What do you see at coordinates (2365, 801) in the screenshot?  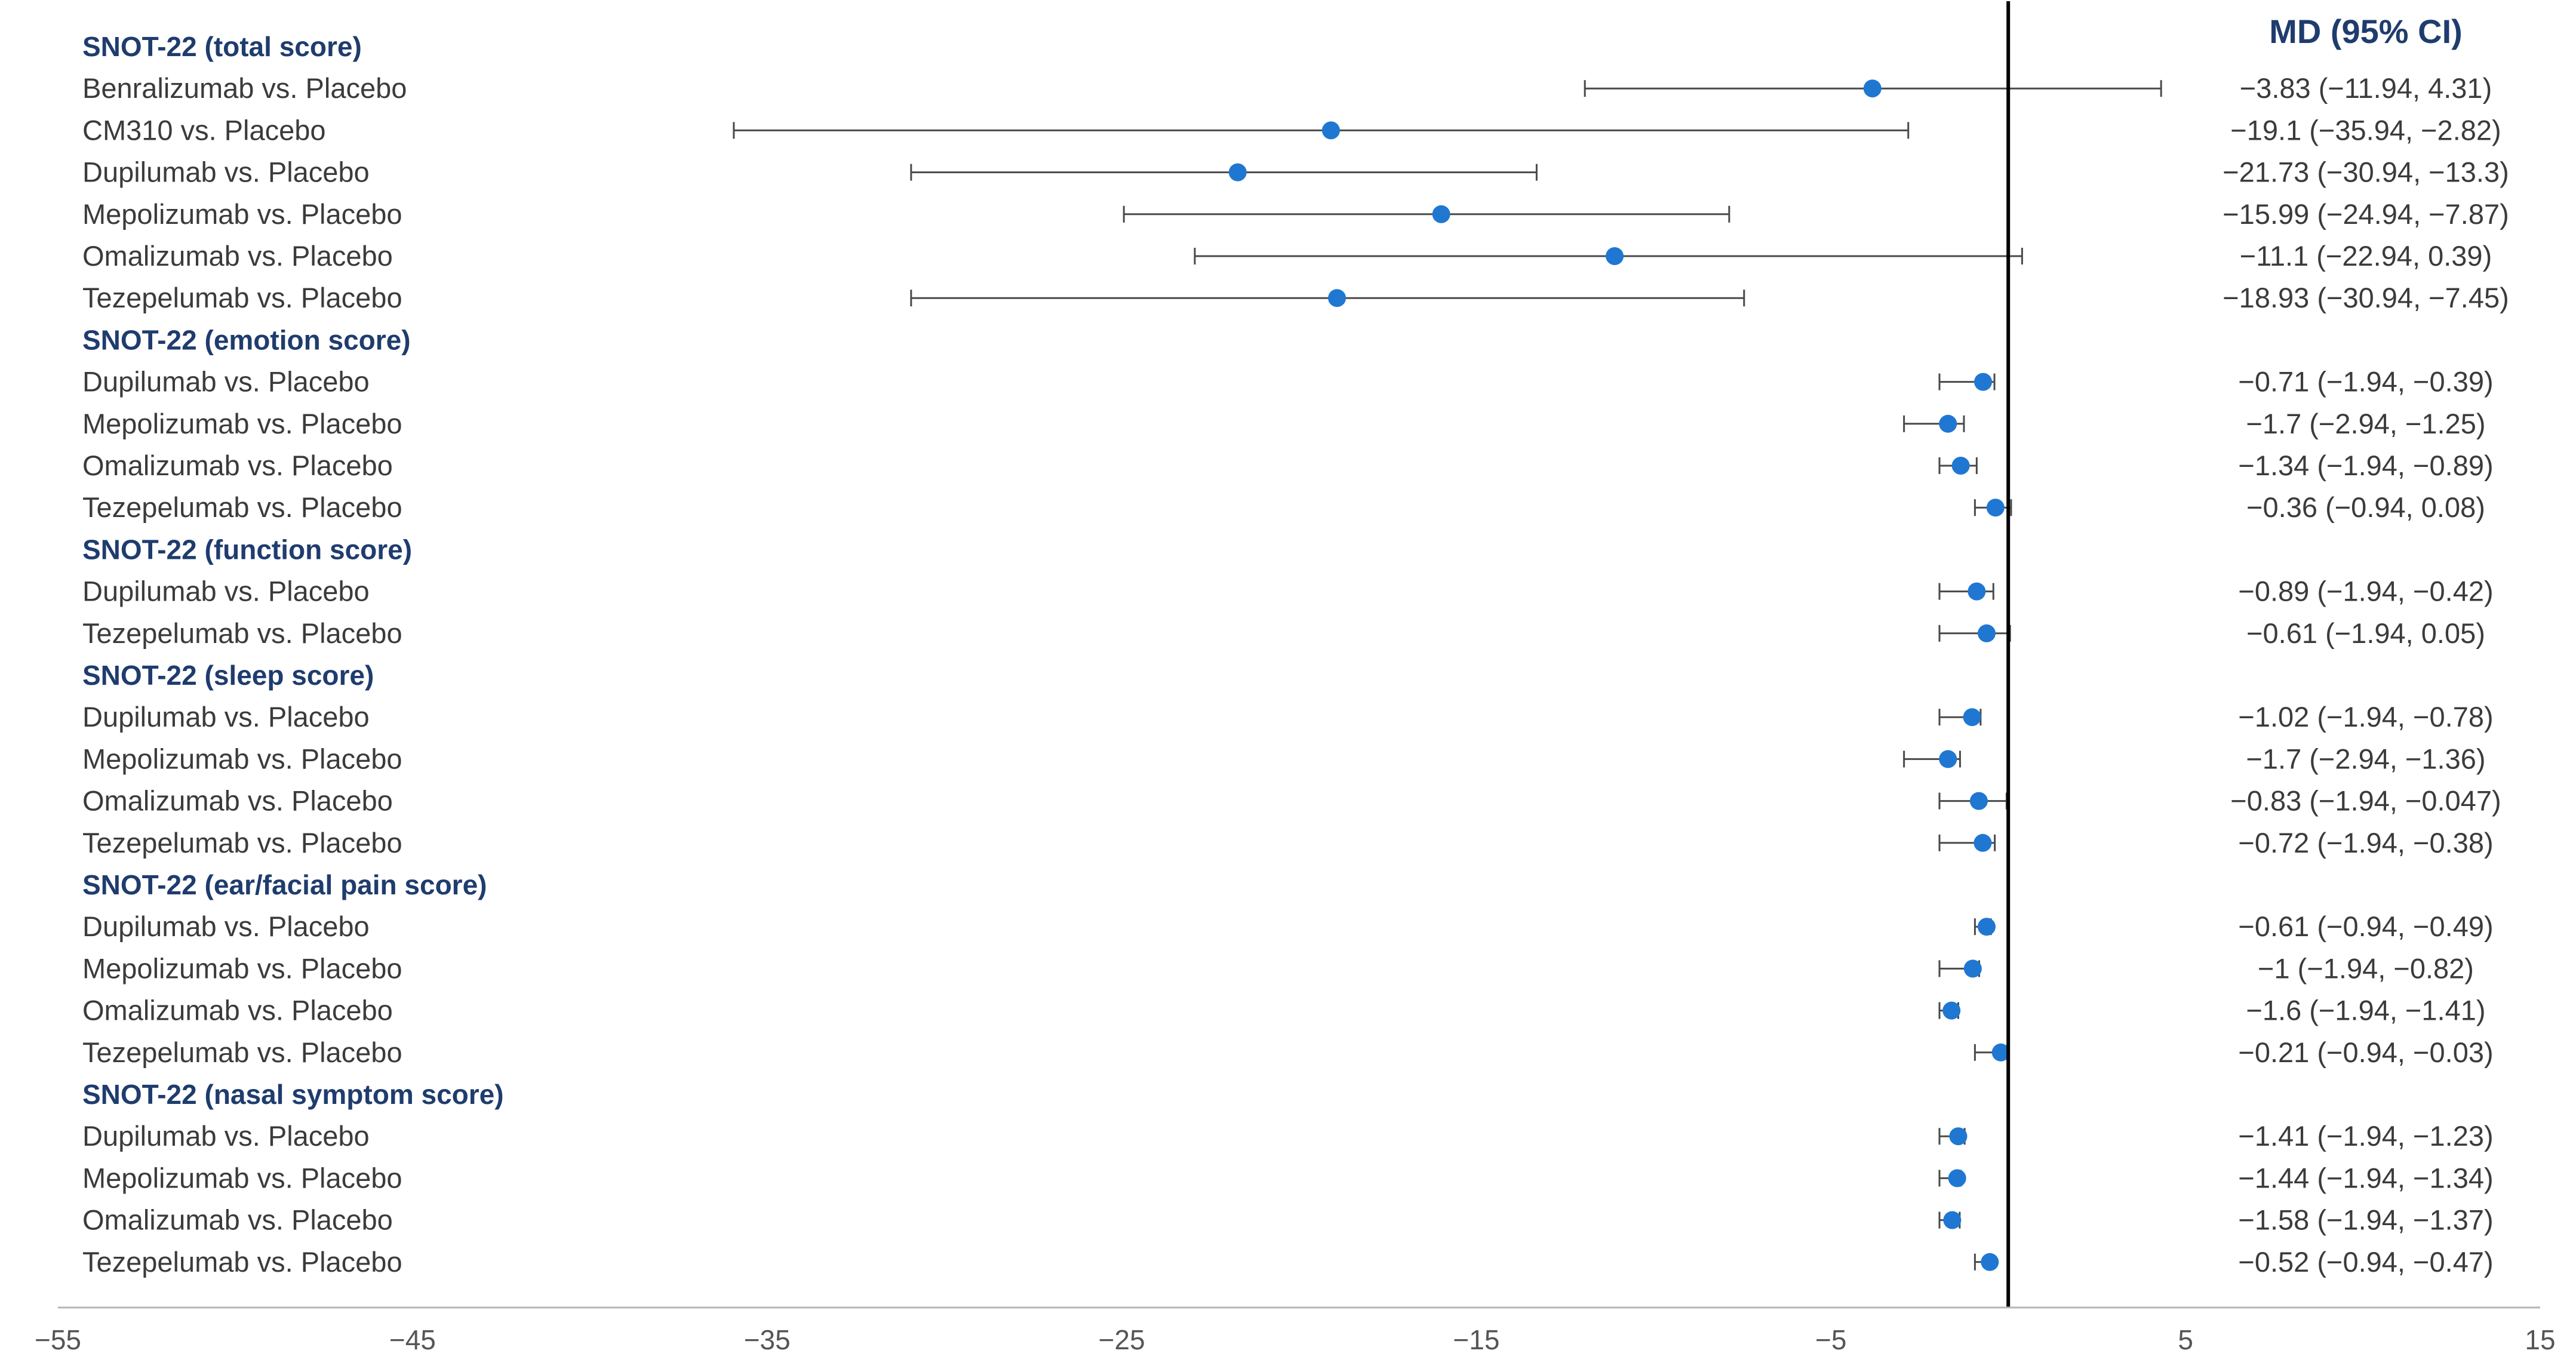 I see `md-ci-value: −0.83 (−1.94, −0.047)` at bounding box center [2365, 801].